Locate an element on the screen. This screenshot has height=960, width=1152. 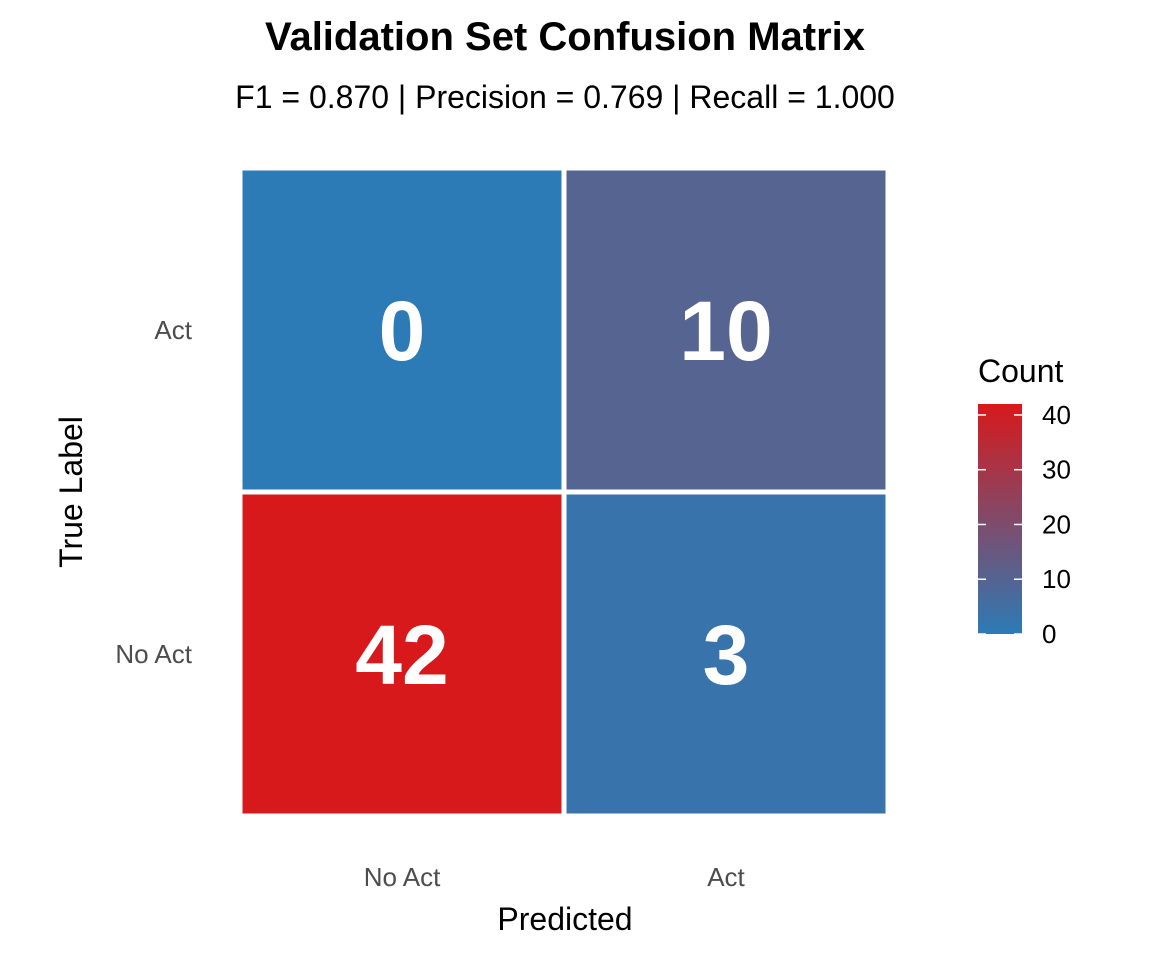
legend-title: Count is located at coordinates (1021, 371).